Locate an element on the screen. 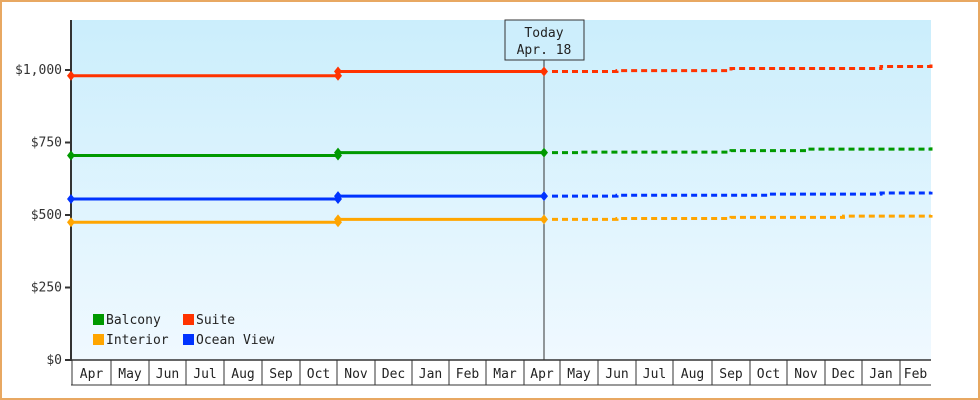  series-suite is located at coordinates (500, 72).